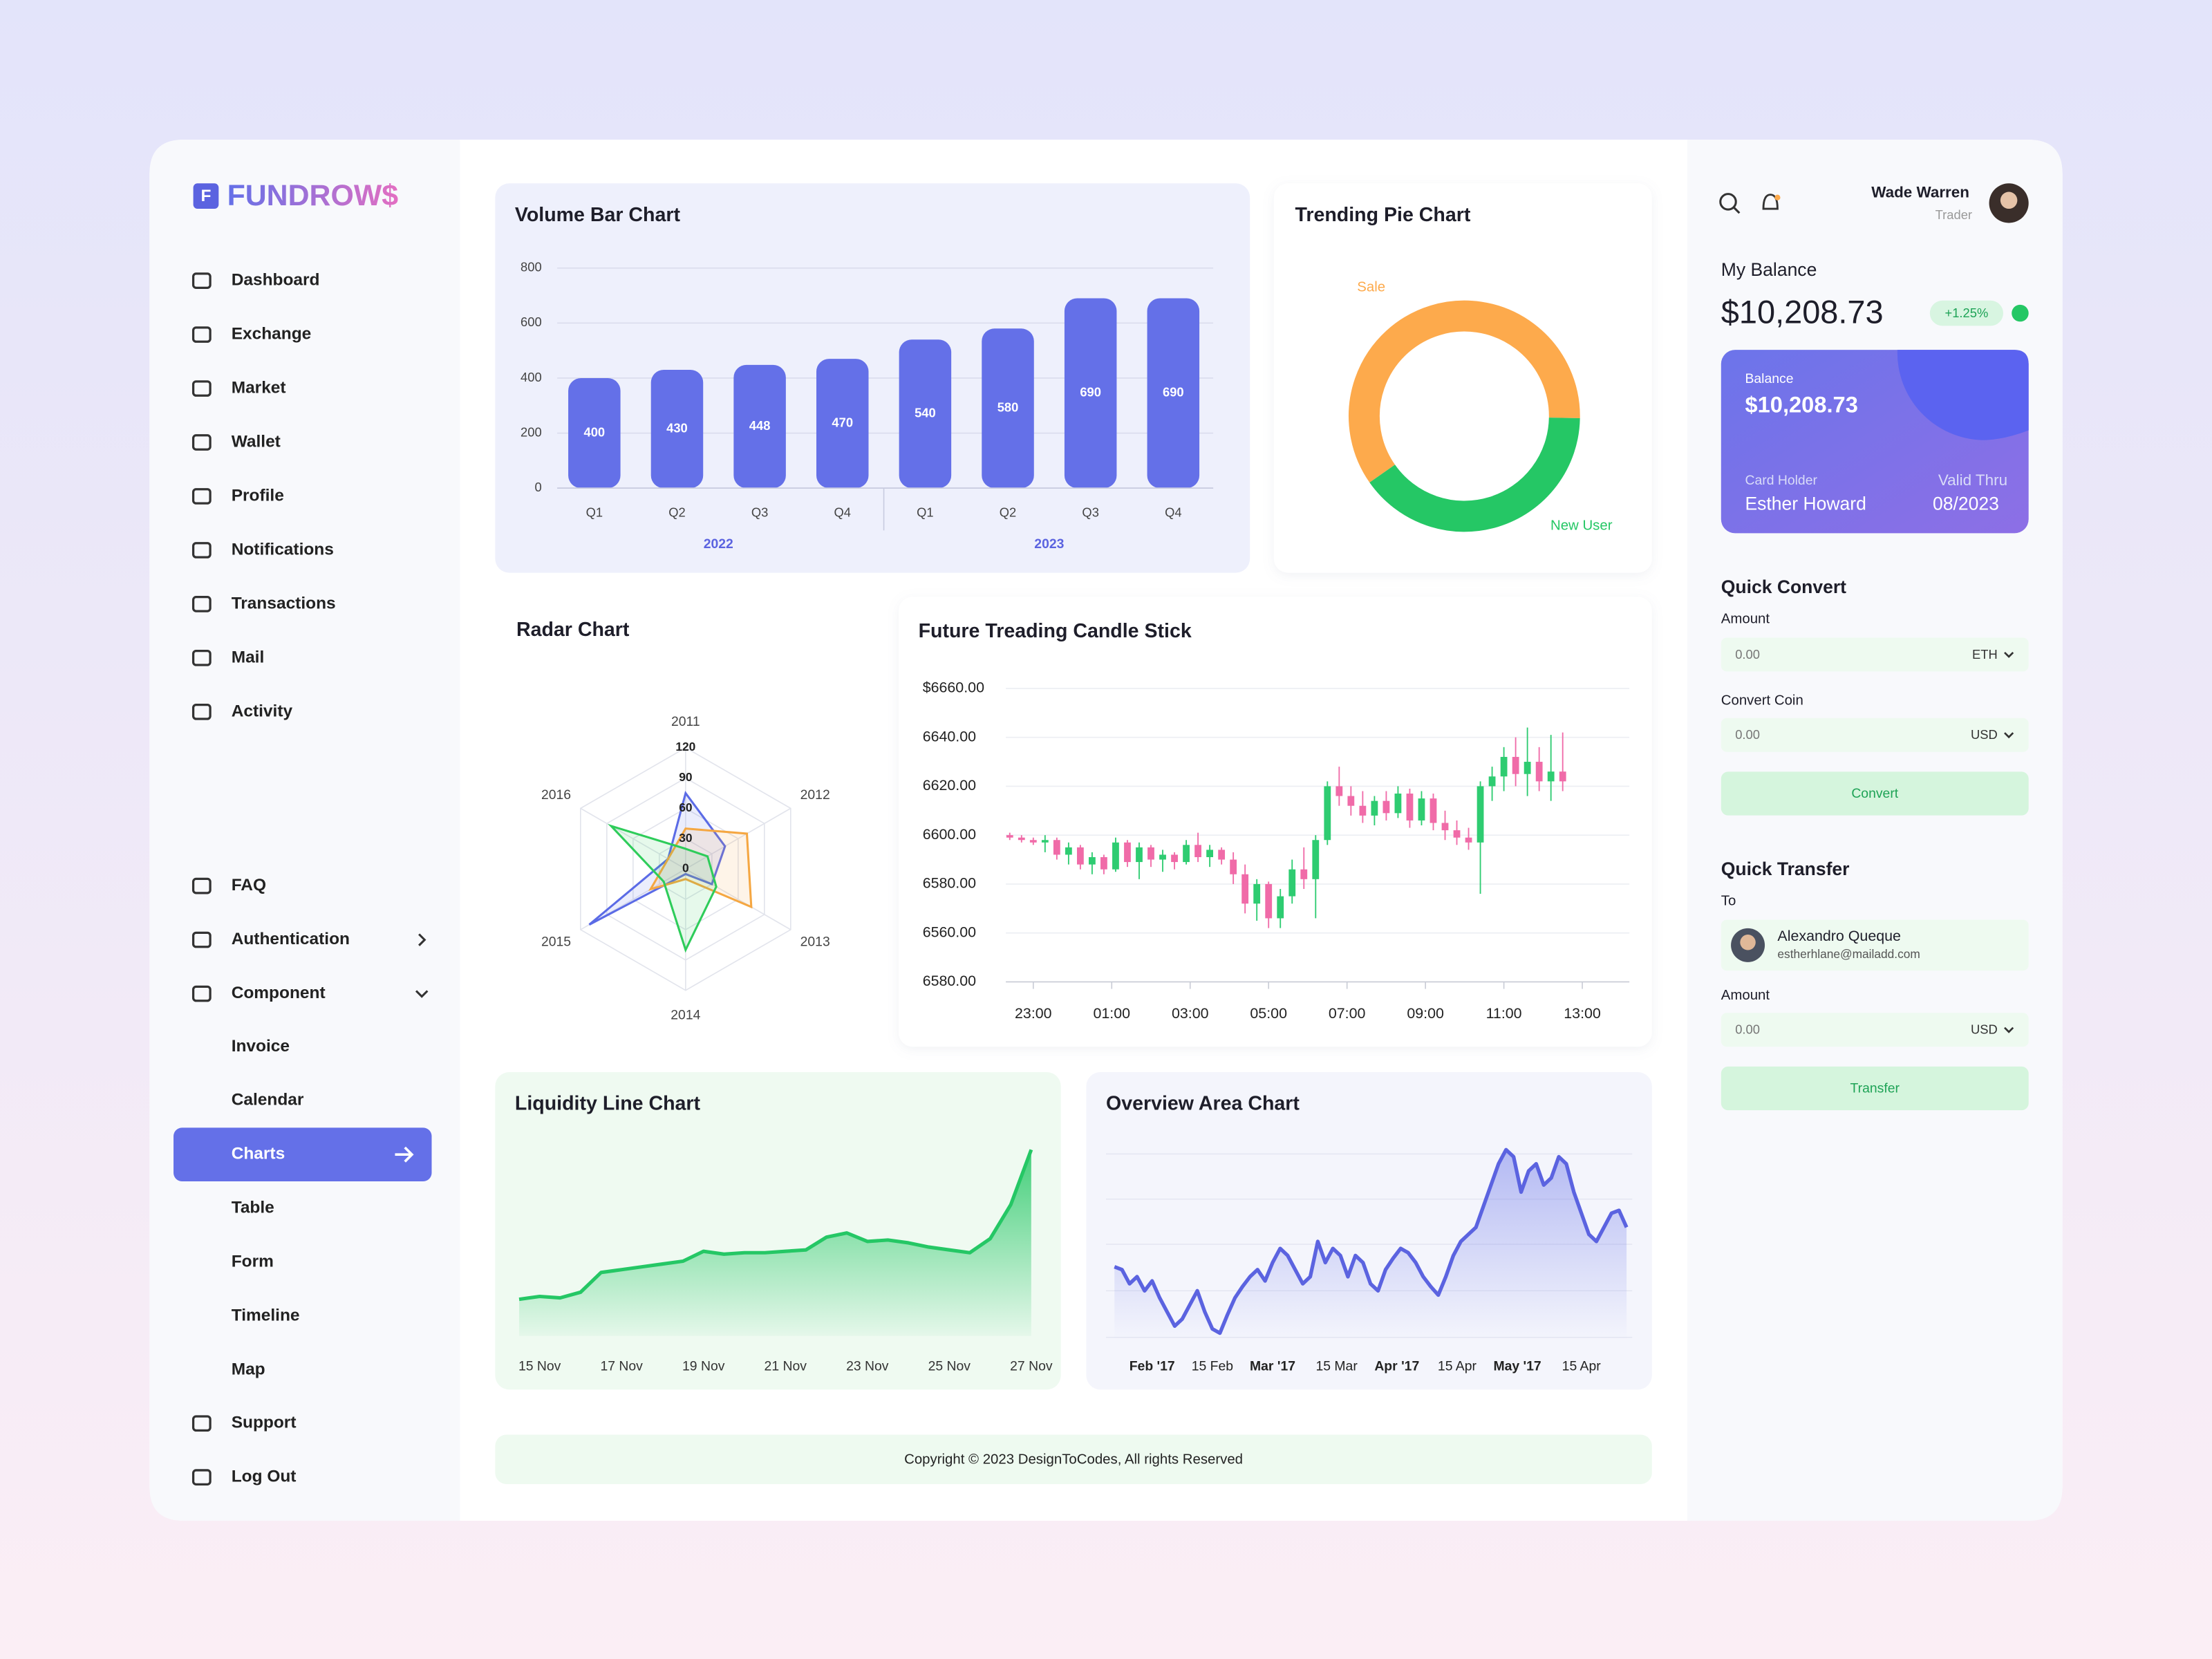 Image resolution: width=2212 pixels, height=1659 pixels. Describe the element at coordinates (264, 1477) in the screenshot. I see `menu-item: Log Out` at that location.